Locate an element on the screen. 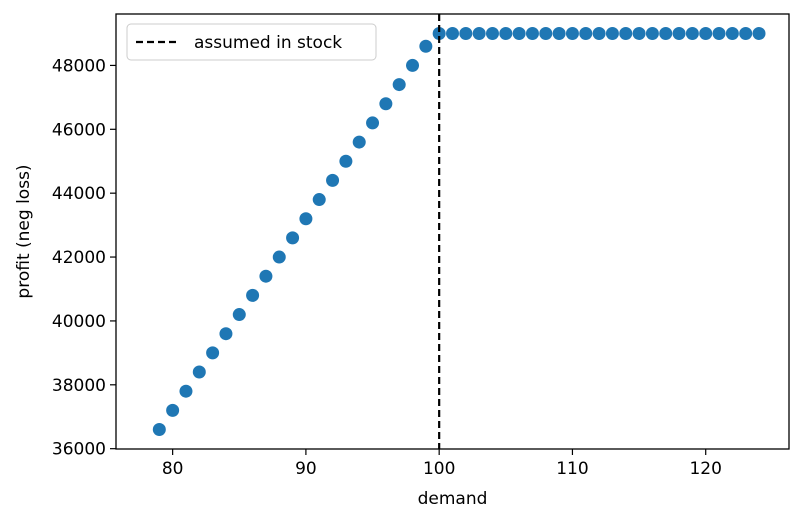  x-axis-label: demand is located at coordinates (453, 499).